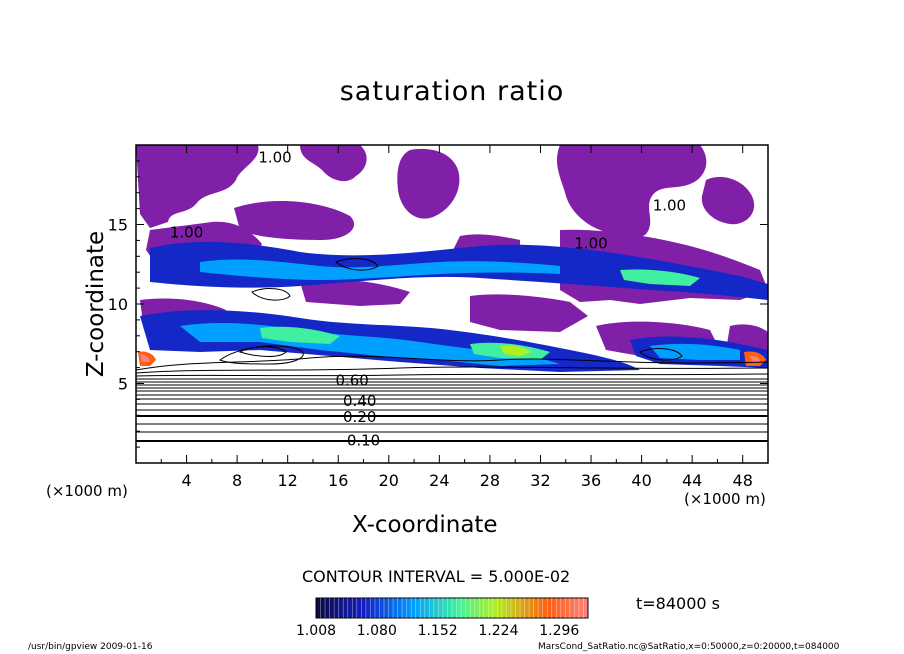  I want to click on colorbar-tick-label: 1.080, so click(377, 631).